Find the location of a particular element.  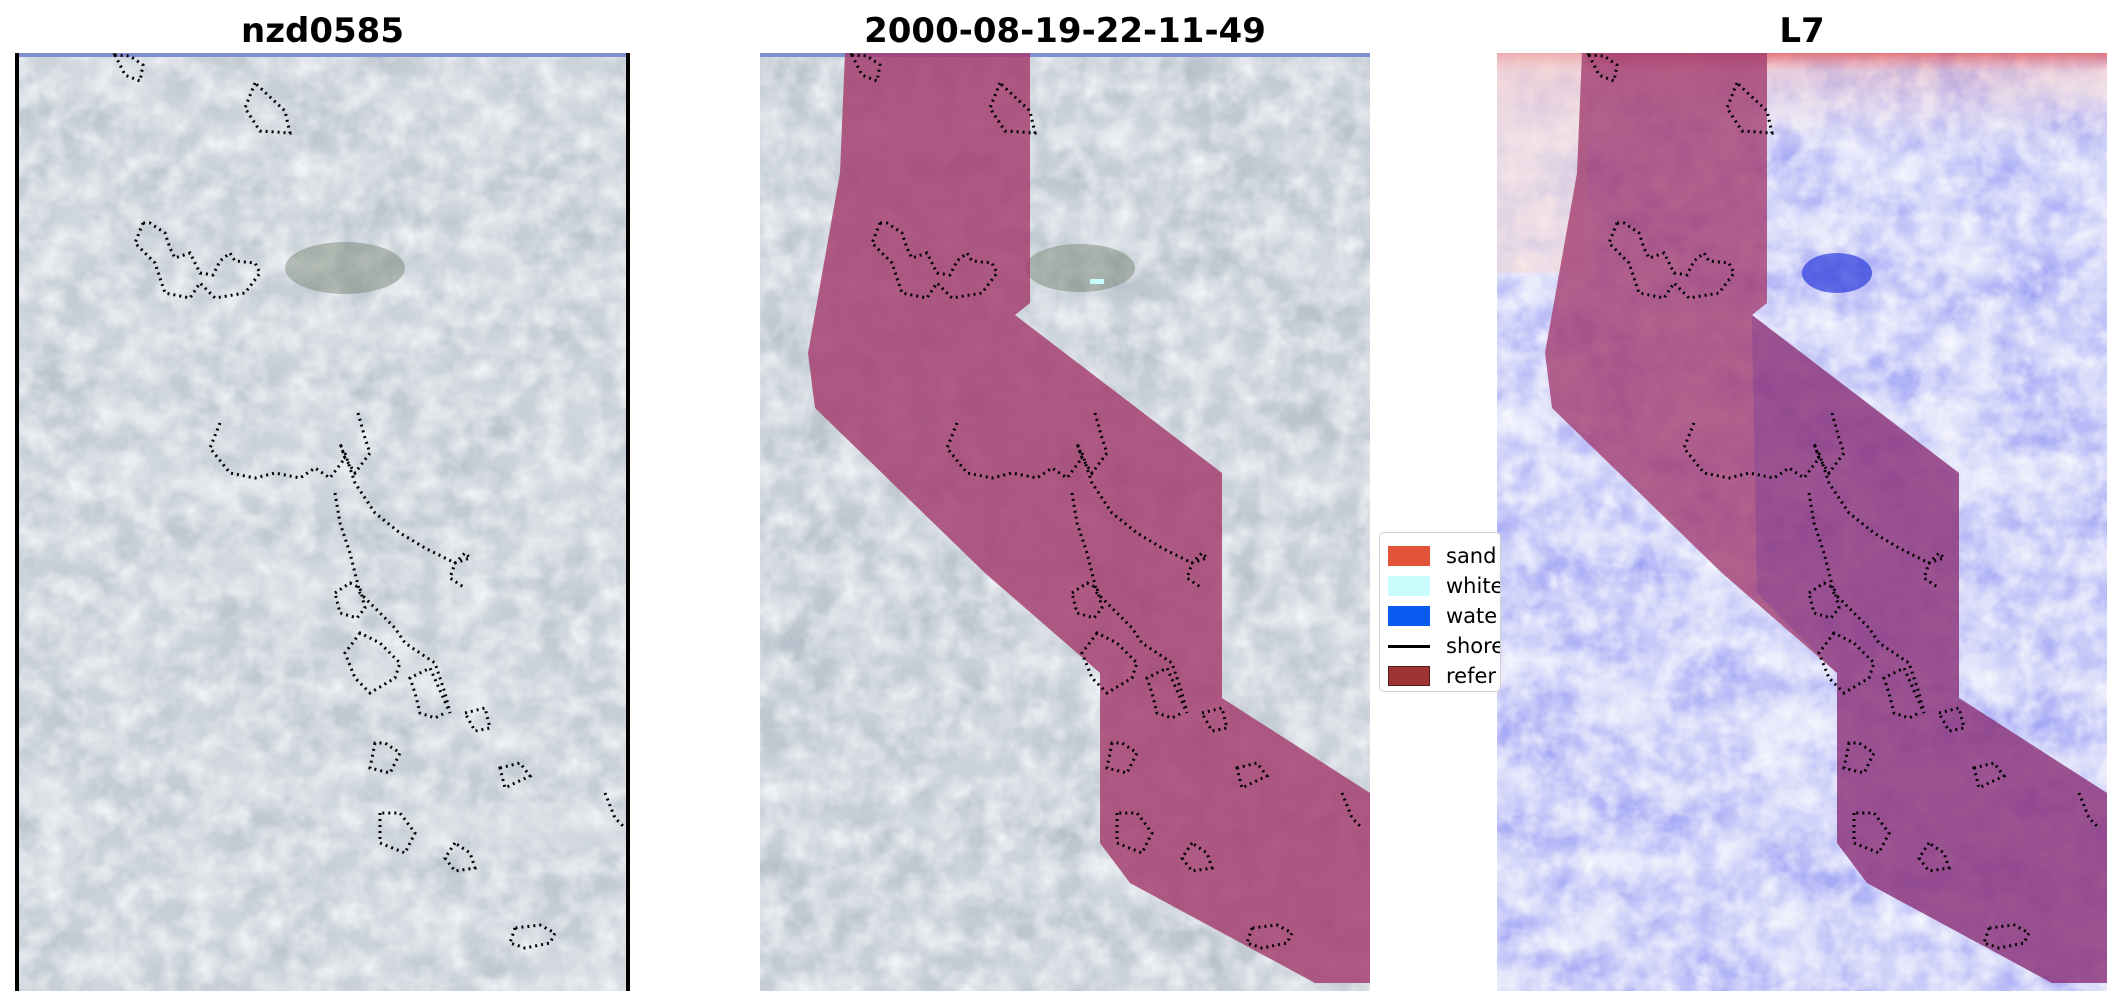

legend-swatch-sand is located at coordinates (1409, 556).